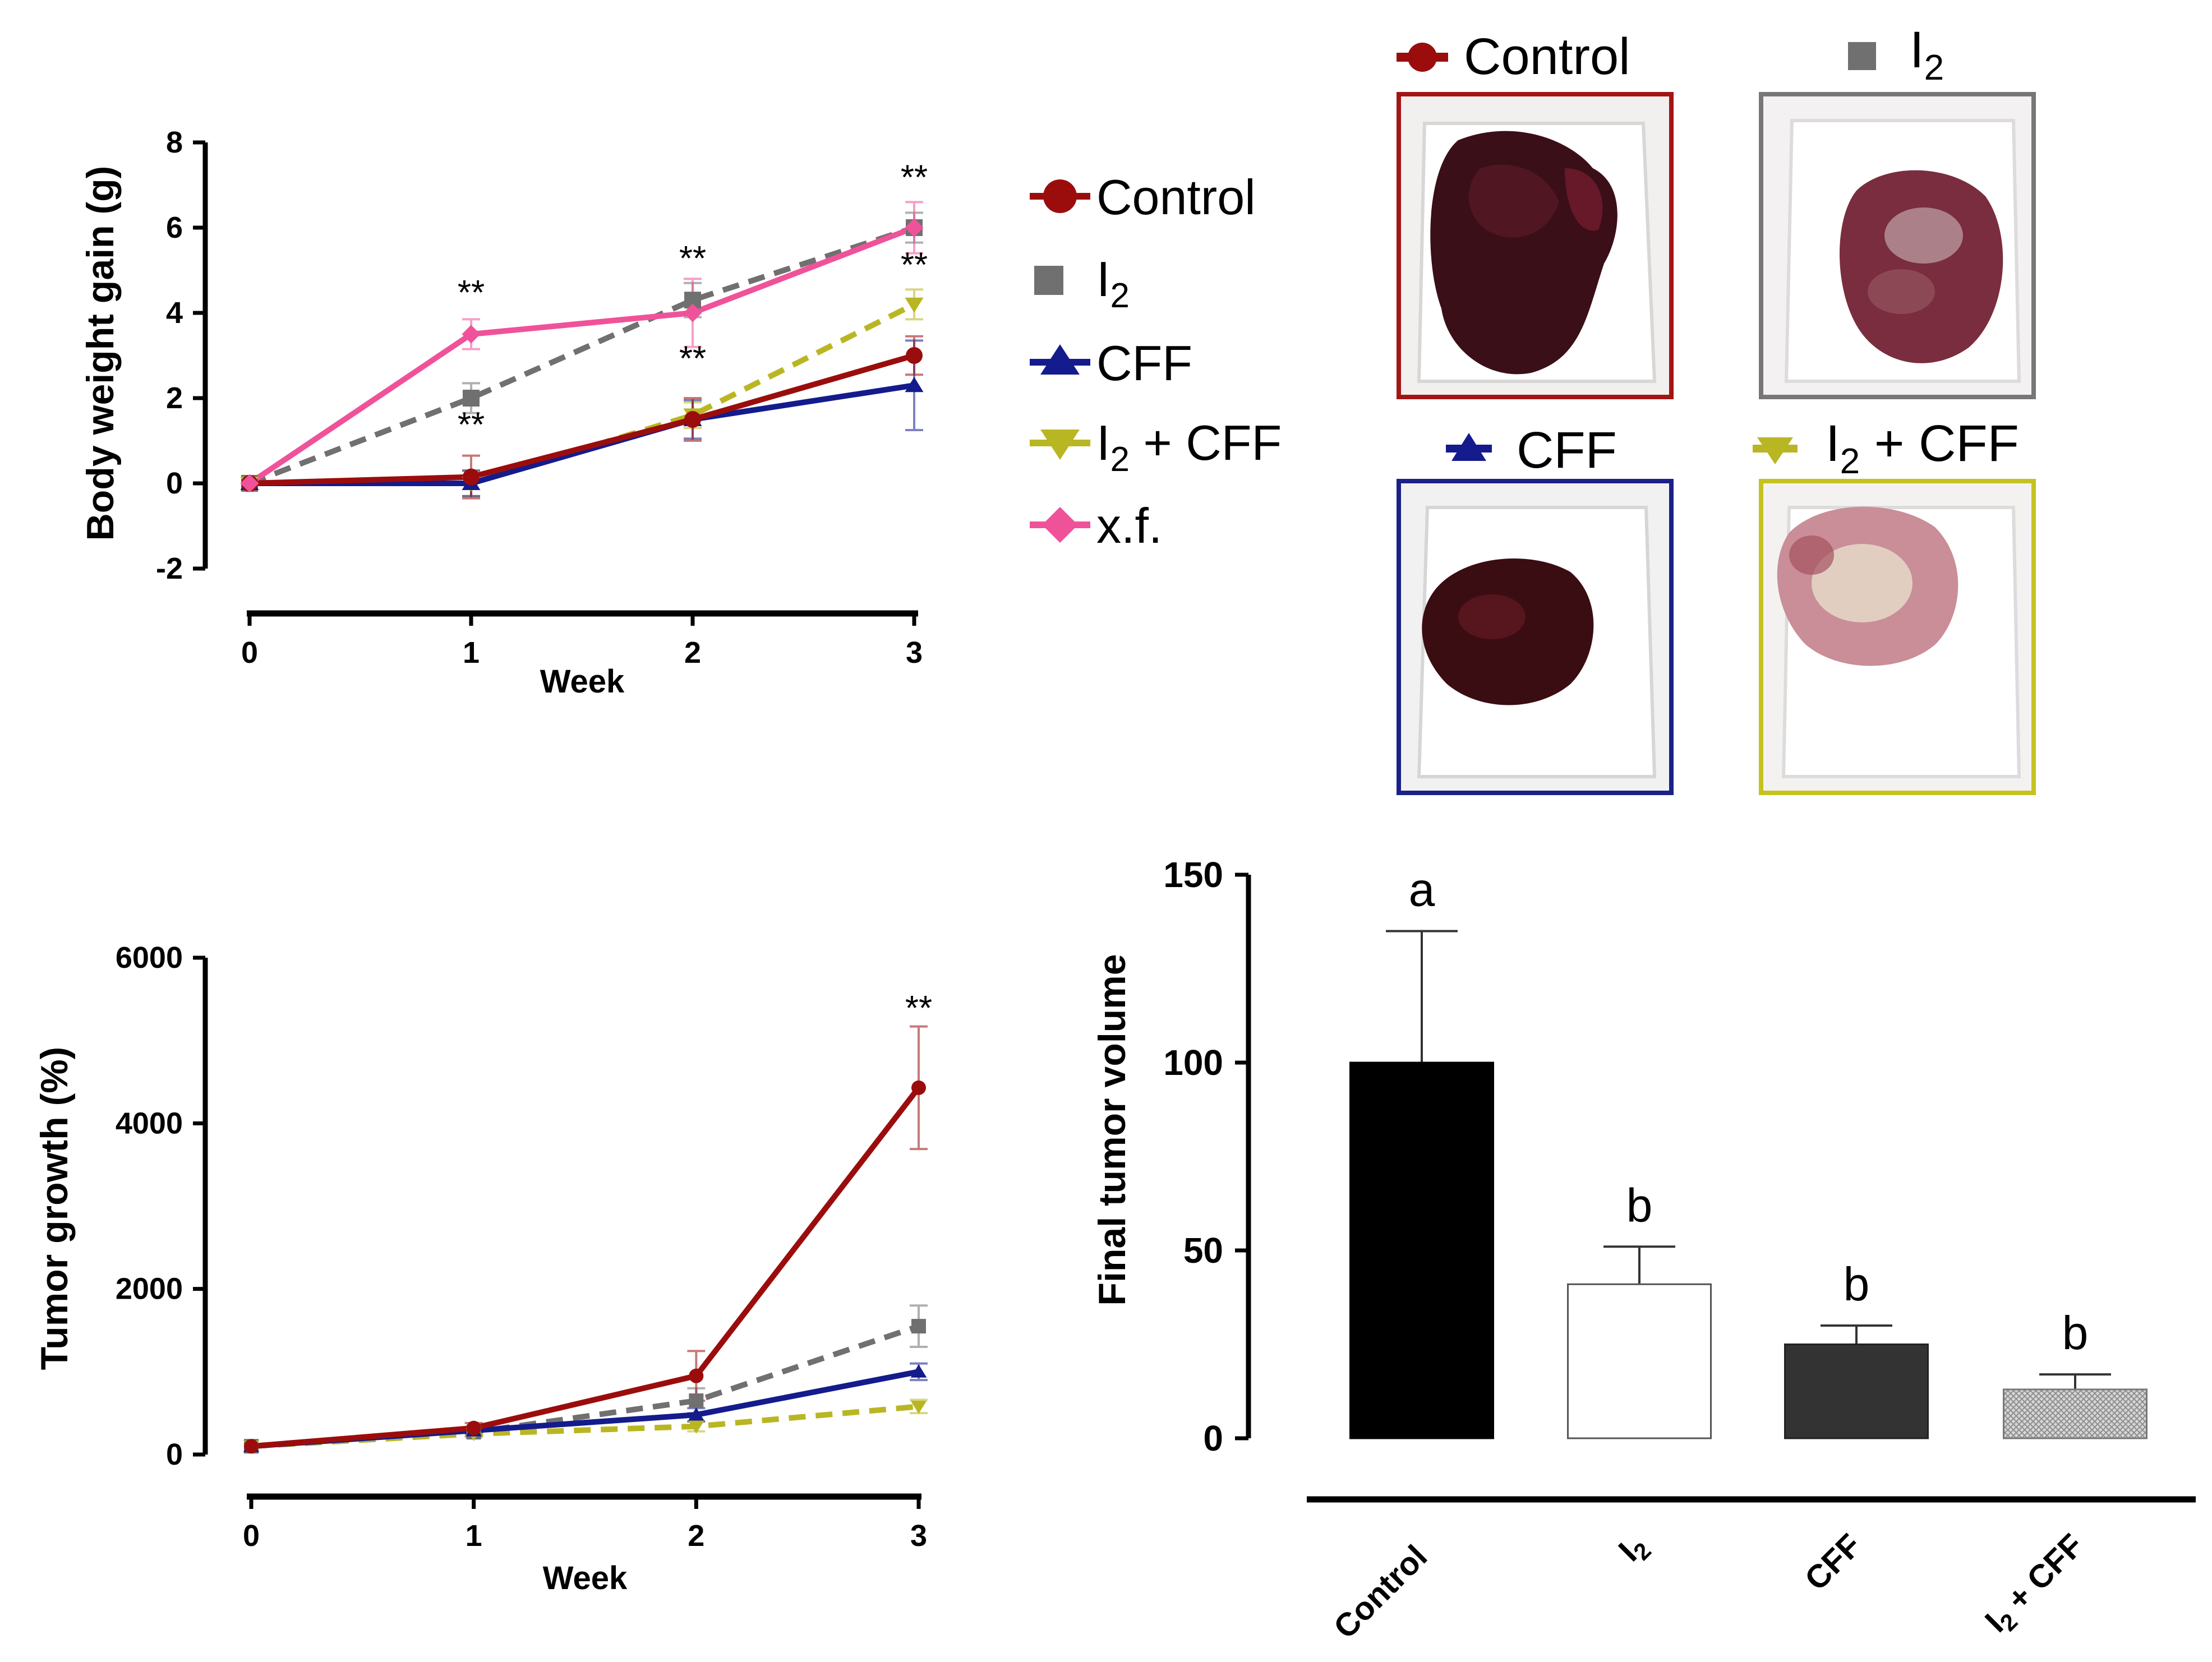  Describe the element at coordinates (251, 1536) in the screenshot. I see `x-tick-label: 0` at that location.